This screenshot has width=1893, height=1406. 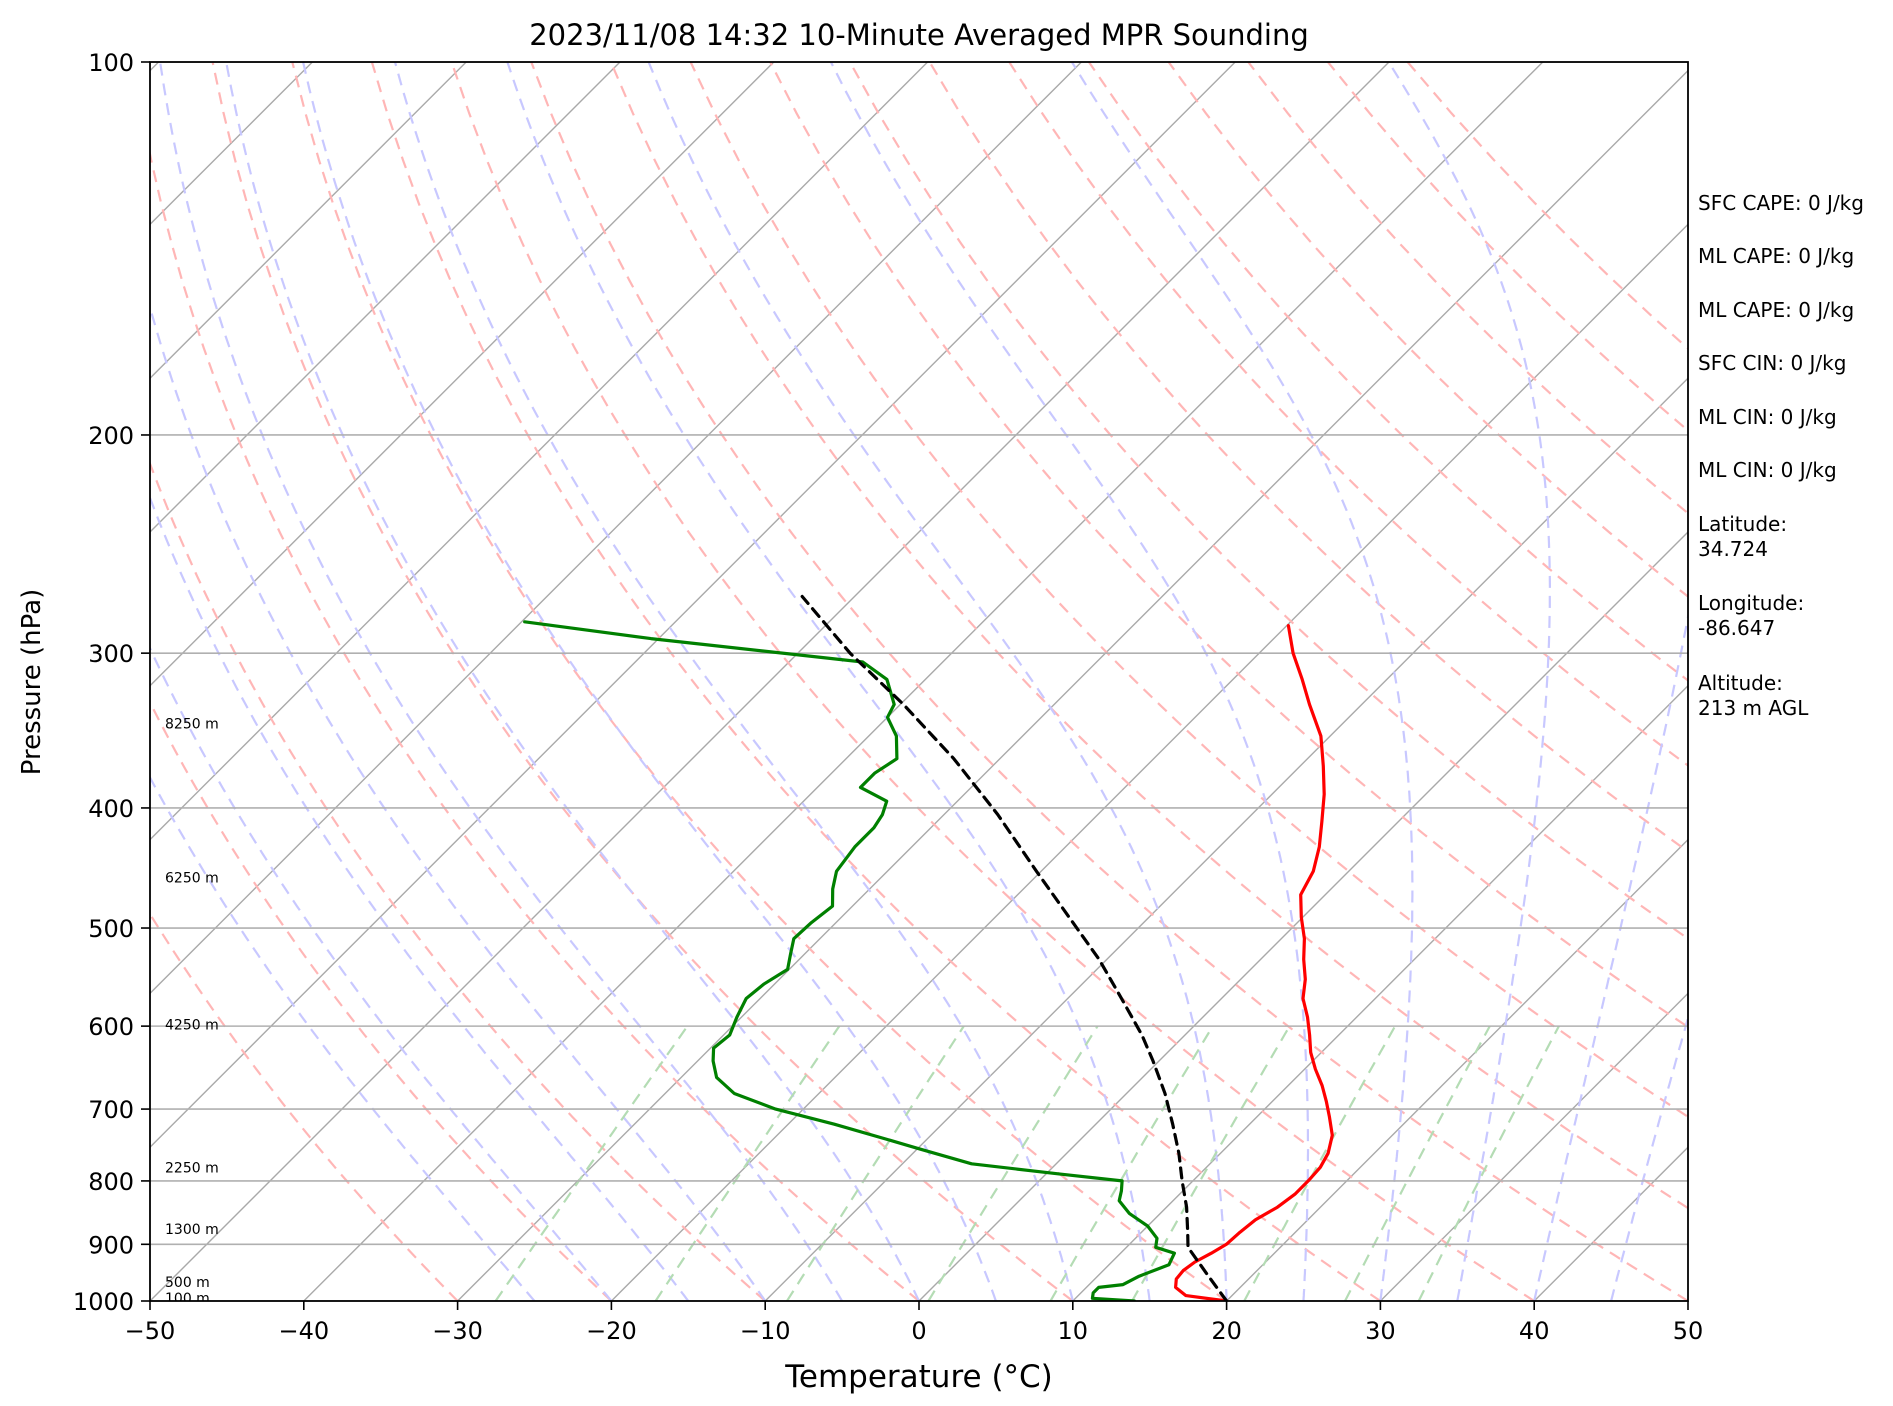 I want to click on x-tick-label: −50, so click(x=150, y=1331).